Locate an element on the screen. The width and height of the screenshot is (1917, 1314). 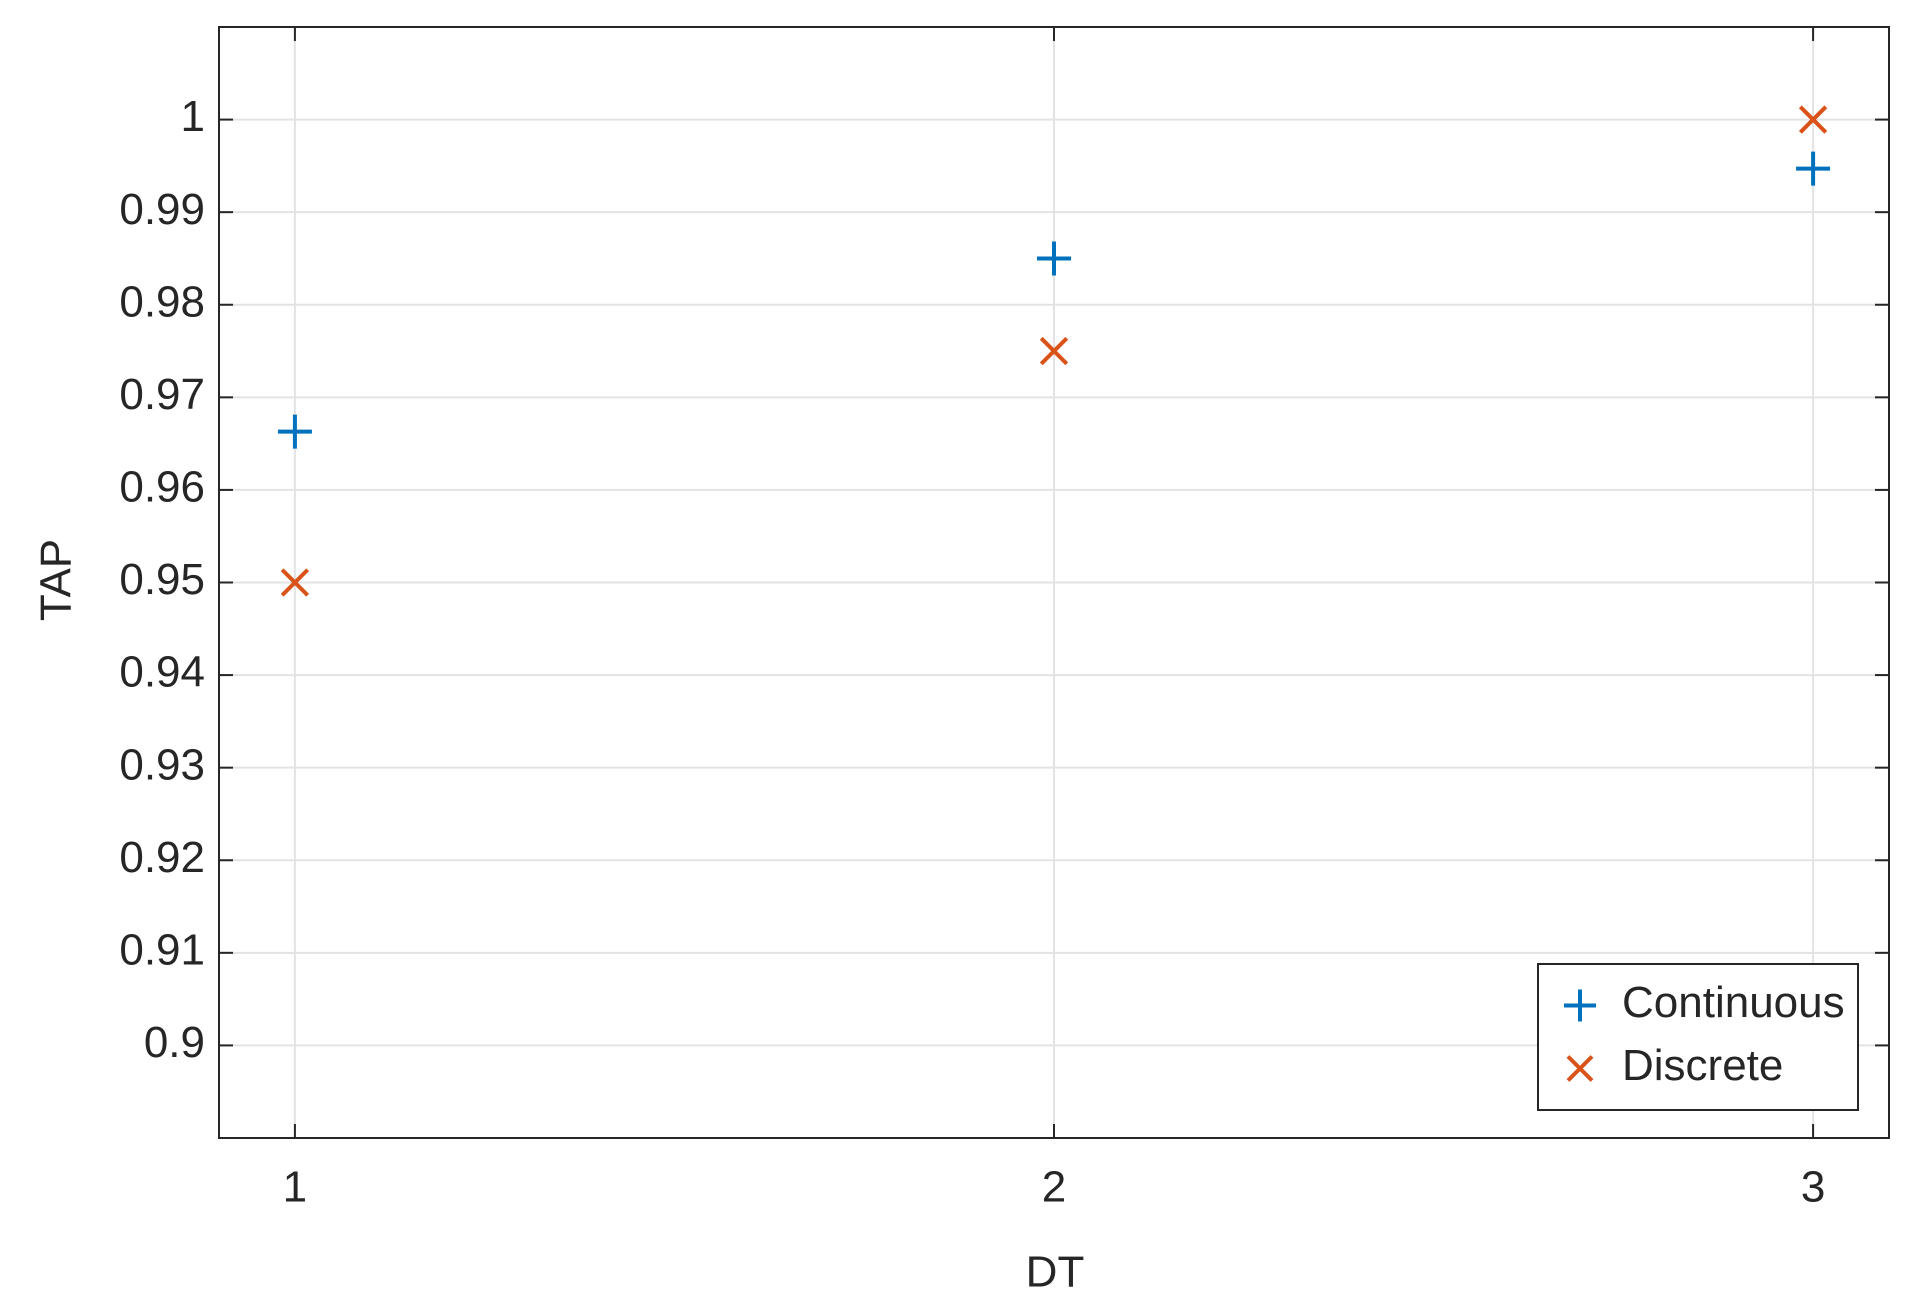
legend-label: Continuous is located at coordinates (1733, 1002).